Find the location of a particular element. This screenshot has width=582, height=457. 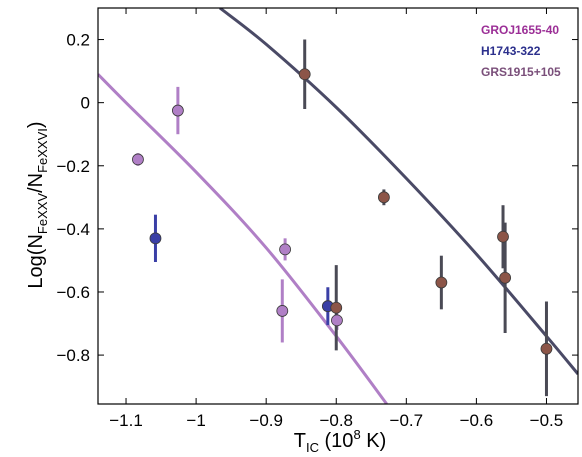

y-label-post: ) is located at coordinates (36, 124).